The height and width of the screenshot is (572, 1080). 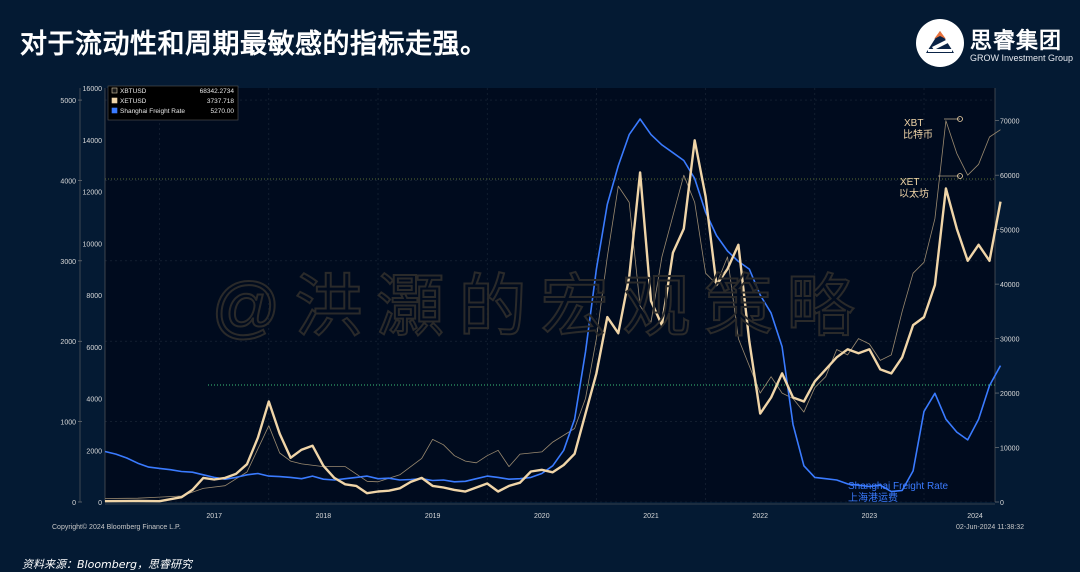 I want to click on y-outer-tick-label: 5000, so click(x=68, y=101).